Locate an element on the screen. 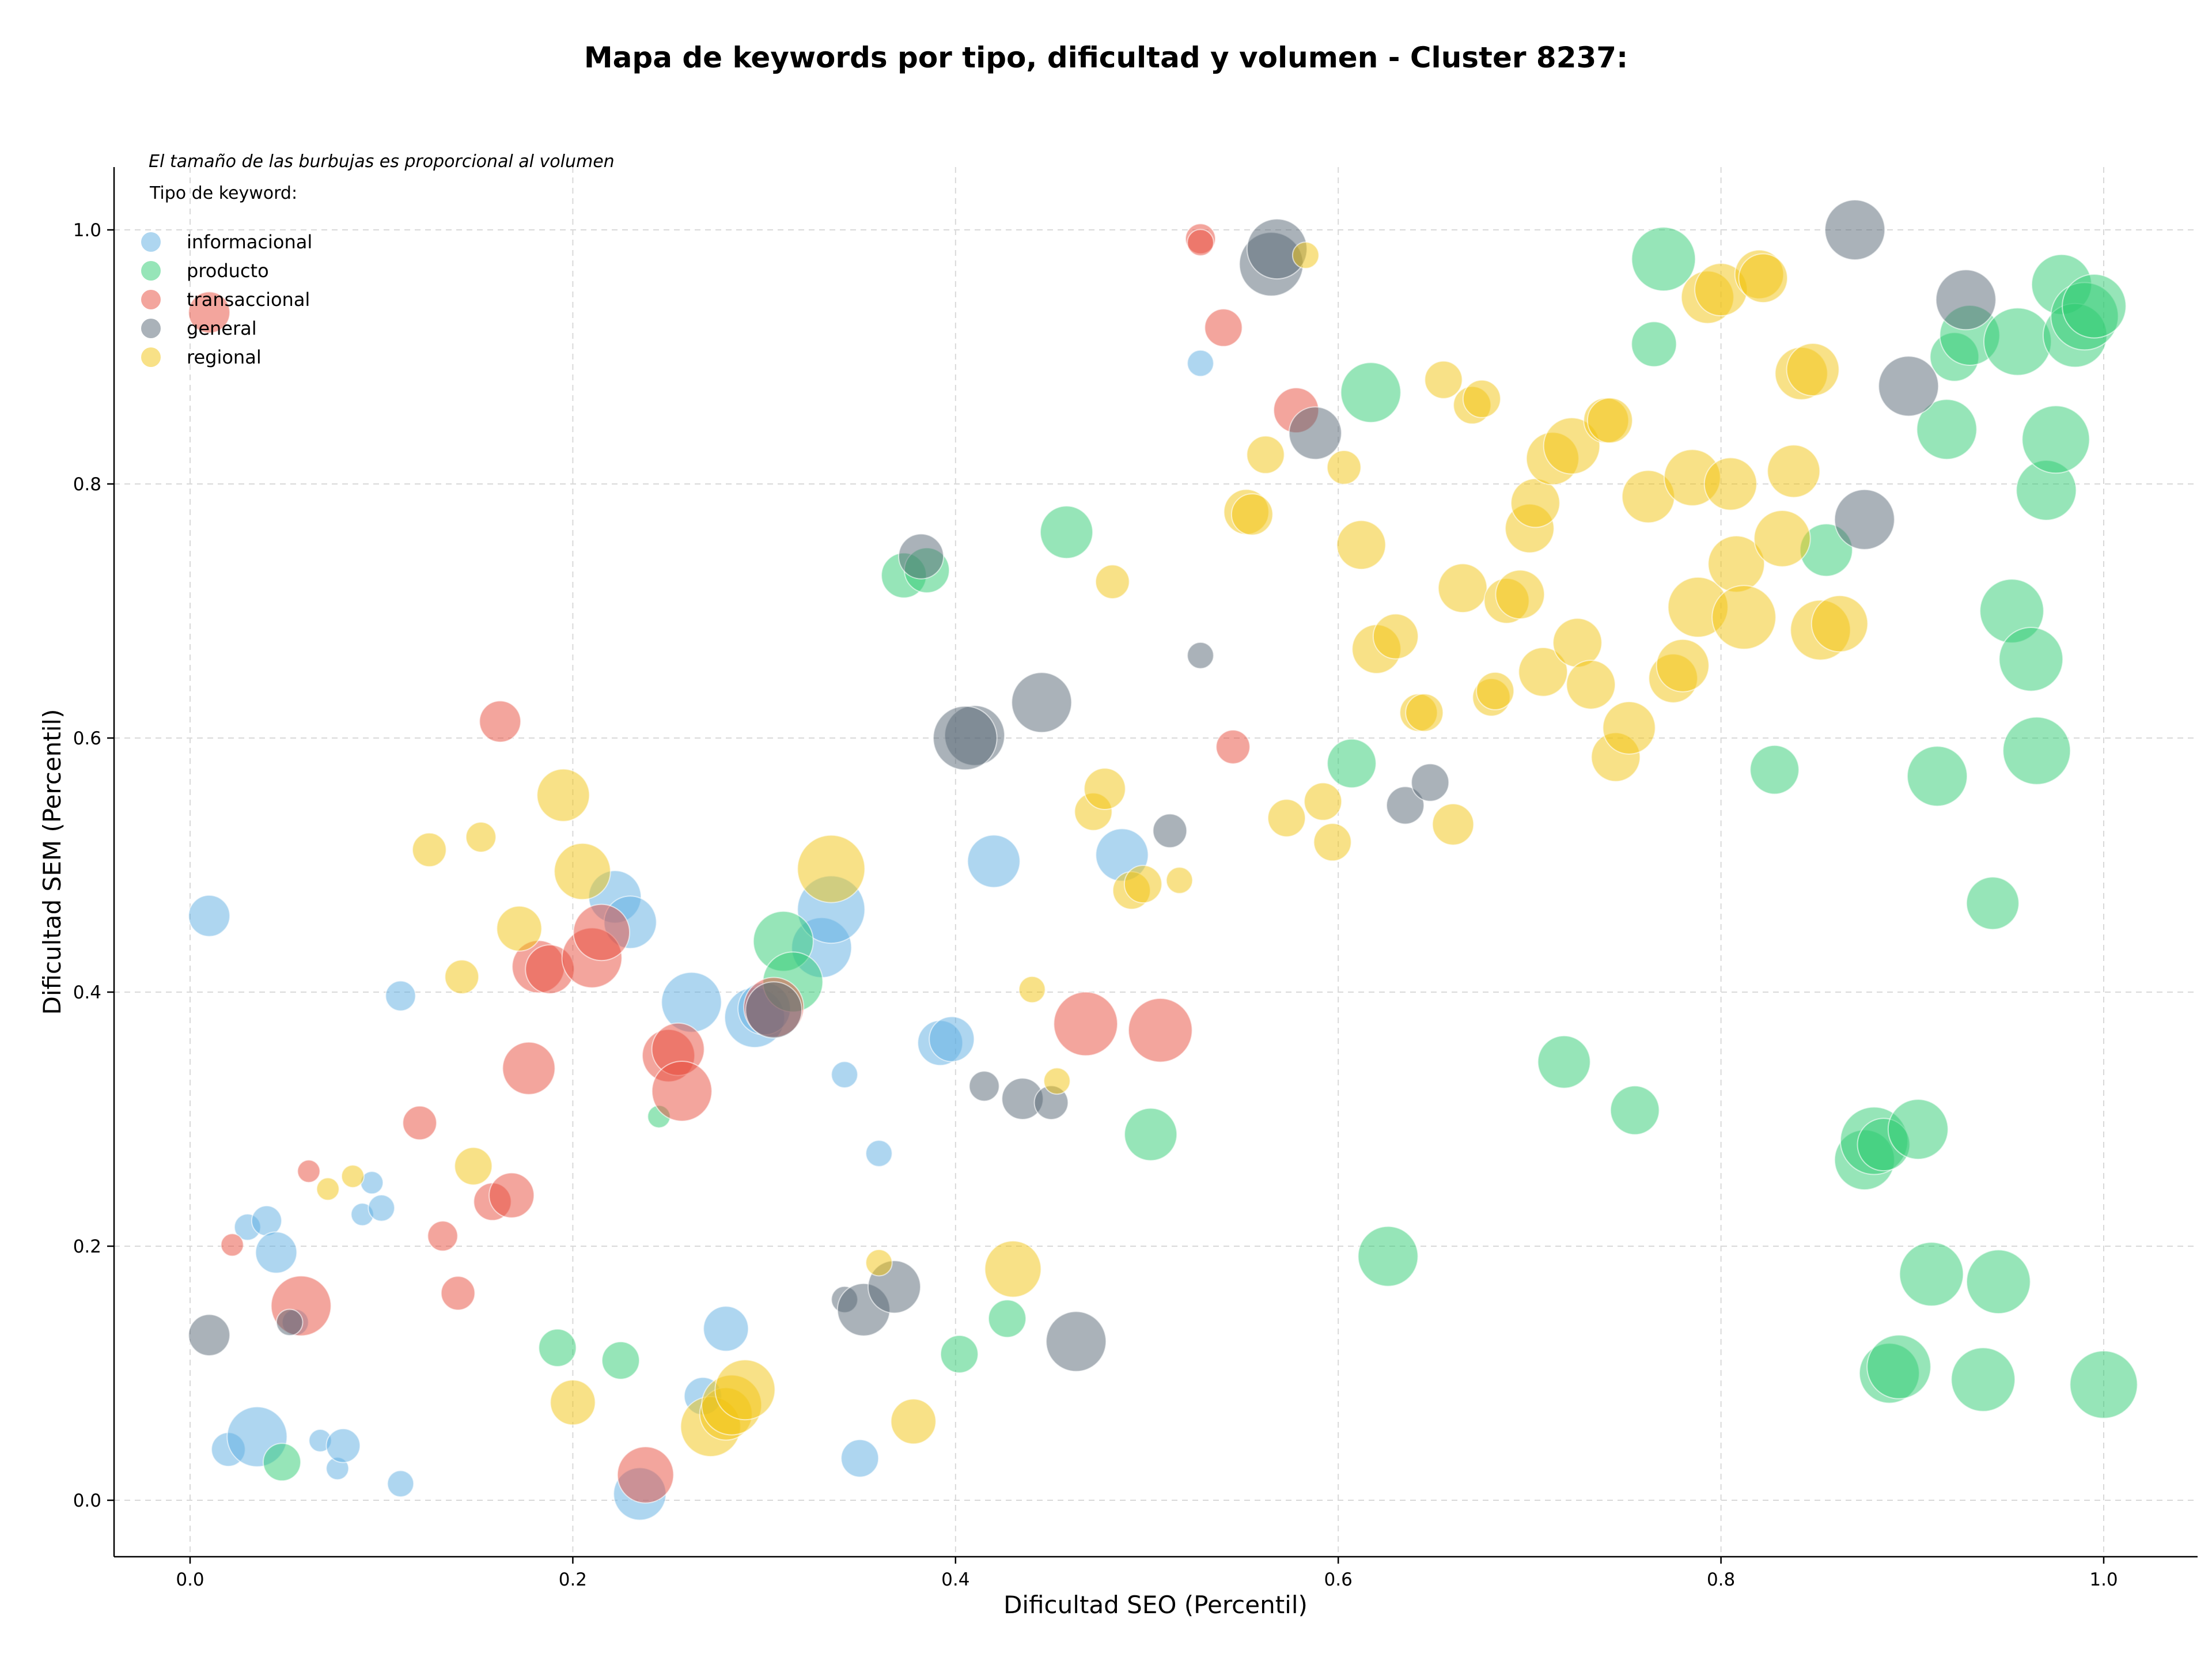  legend-item-producto: producto is located at coordinates (205, 271).